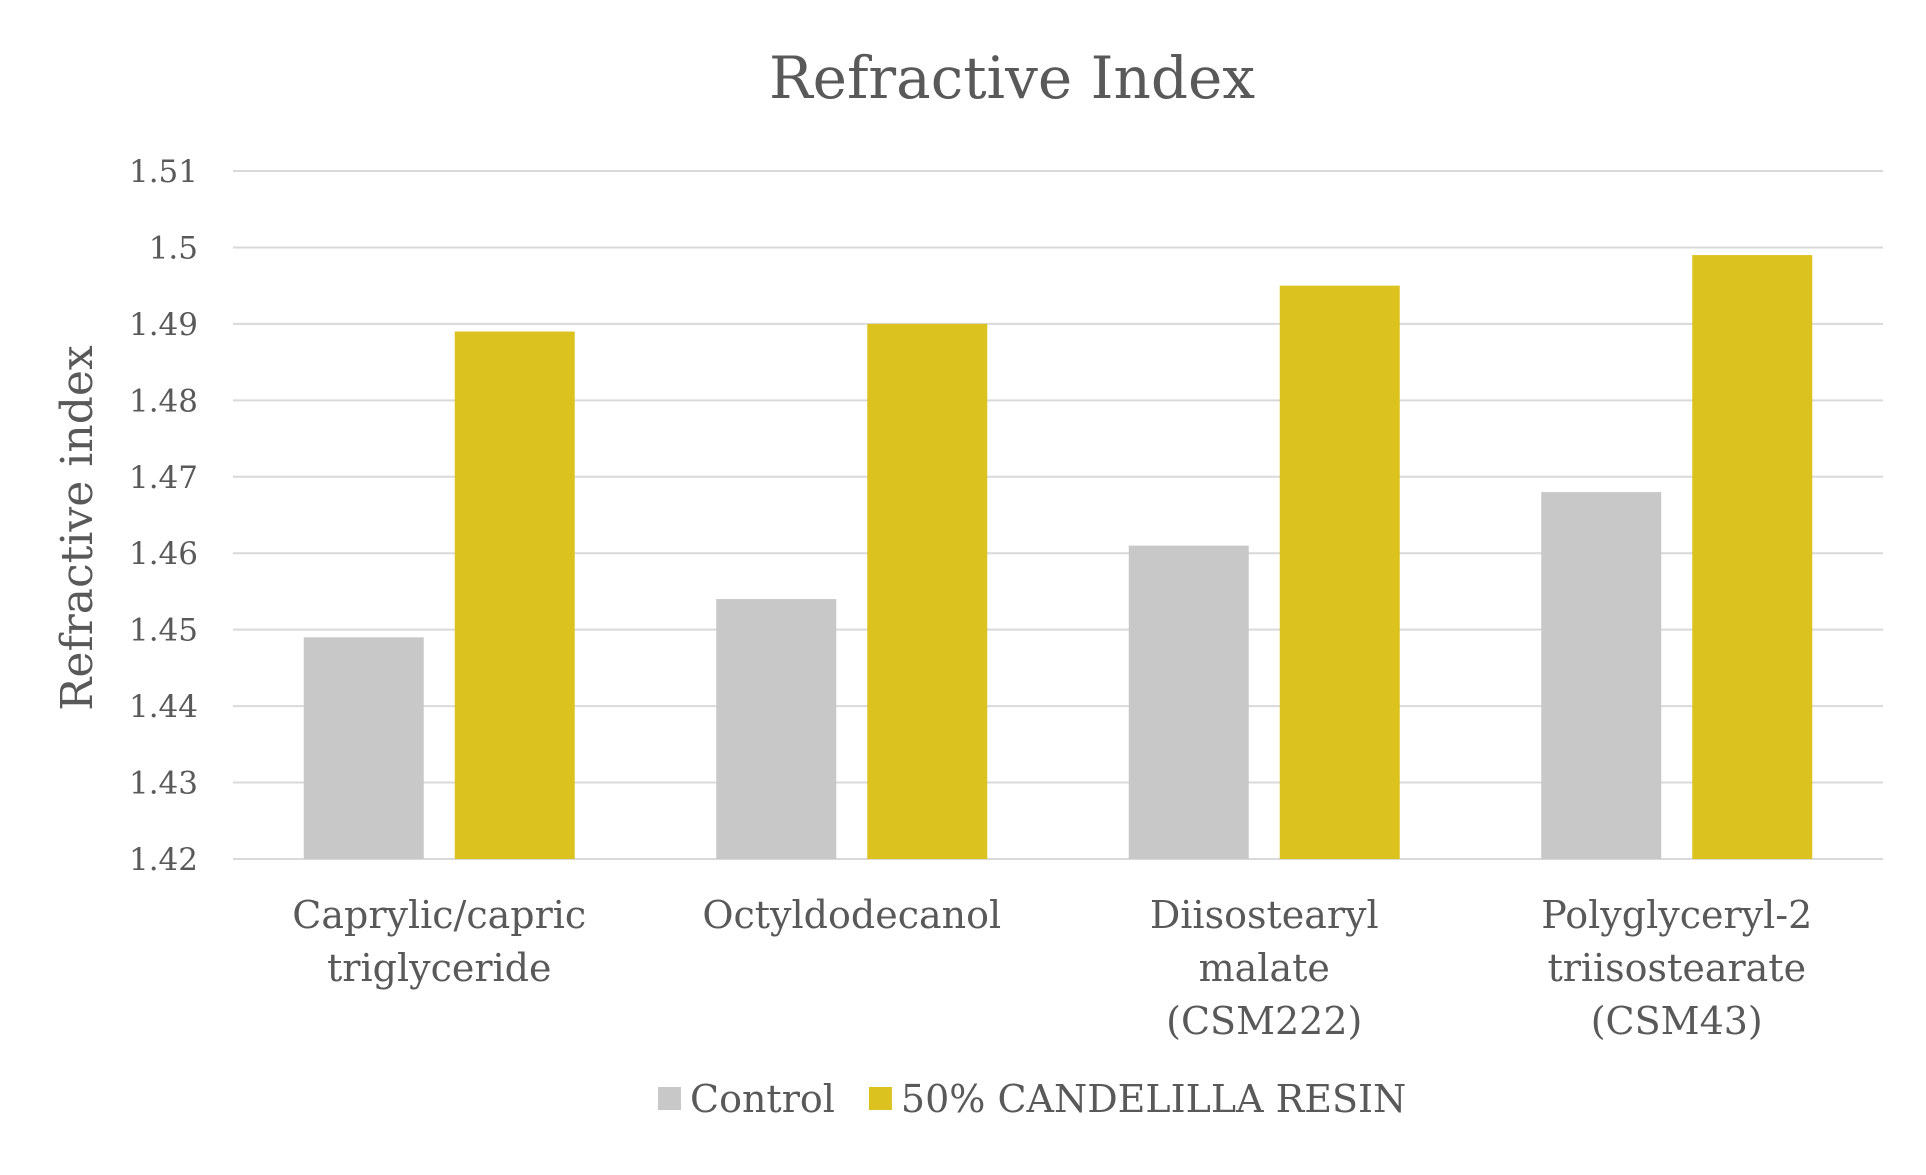 The width and height of the screenshot is (1926, 1175). I want to click on legend-label: 50% CANDELILLA RESIN, so click(1153, 1099).